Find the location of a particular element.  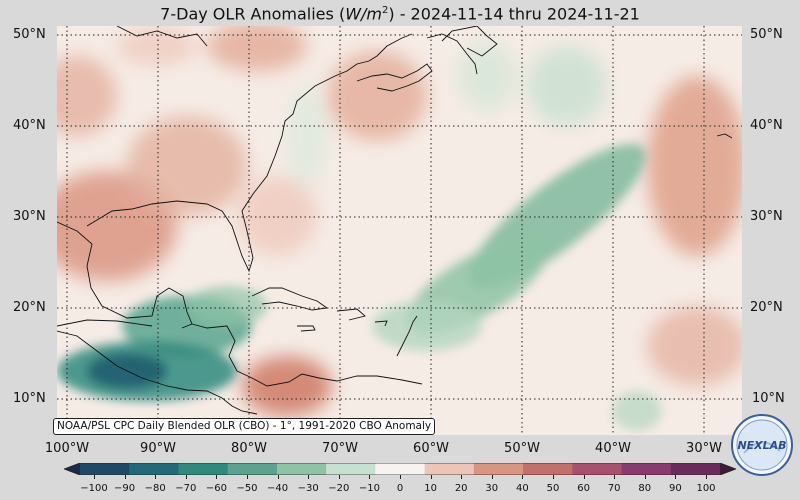

lat-label-right-30n: 30°N is located at coordinates (766, 216).